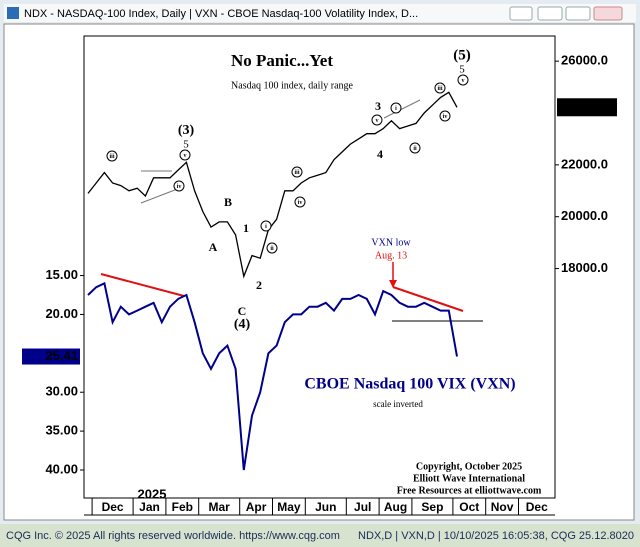  What do you see at coordinates (186, 130) in the screenshot?
I see `annotation: (3)` at bounding box center [186, 130].